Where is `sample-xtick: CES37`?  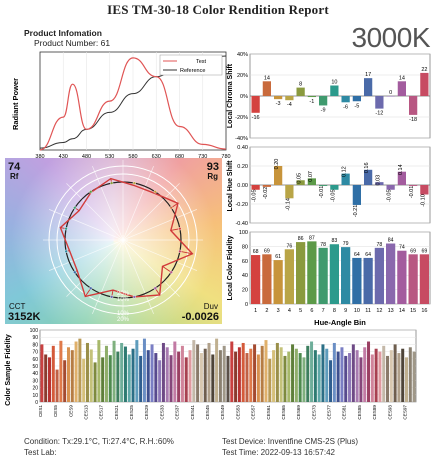
sample-xtick: CES37 is located at coordinates (177, 412).